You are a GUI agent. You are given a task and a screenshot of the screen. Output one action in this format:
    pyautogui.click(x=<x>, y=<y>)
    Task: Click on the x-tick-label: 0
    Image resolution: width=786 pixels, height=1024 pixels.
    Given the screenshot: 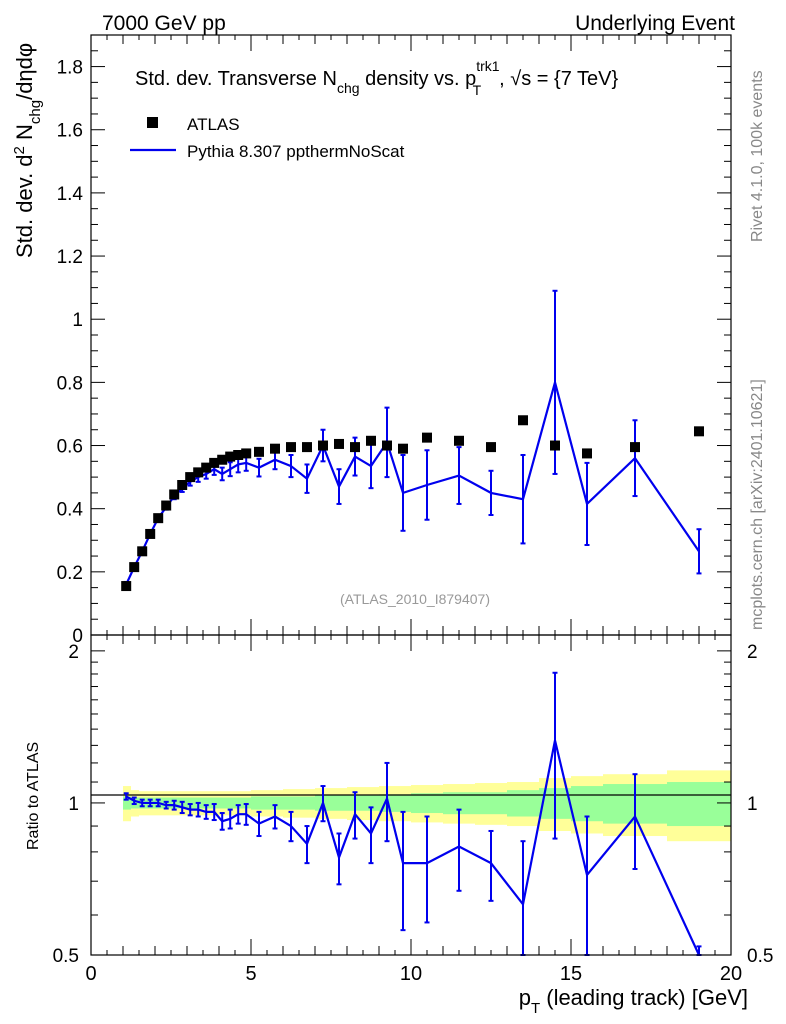 What is the action you would take?
    pyautogui.click(x=90, y=974)
    